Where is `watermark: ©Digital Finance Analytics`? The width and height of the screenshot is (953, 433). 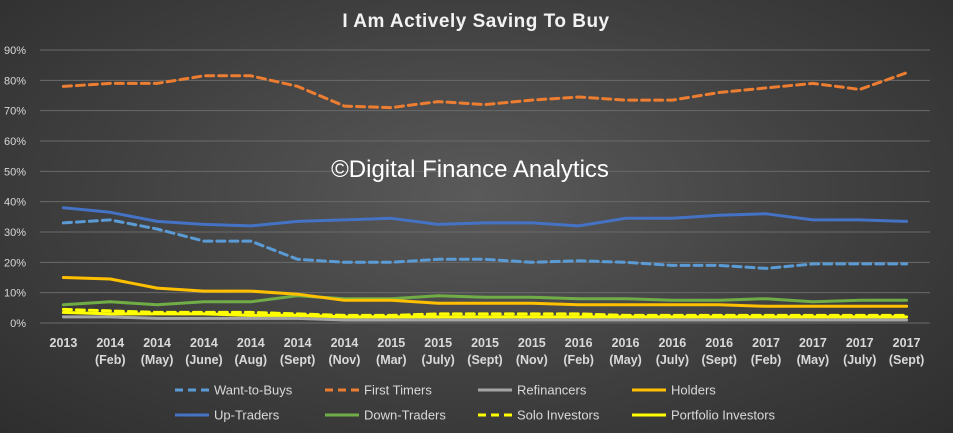 watermark: ©Digital Finance Analytics is located at coordinates (470, 169).